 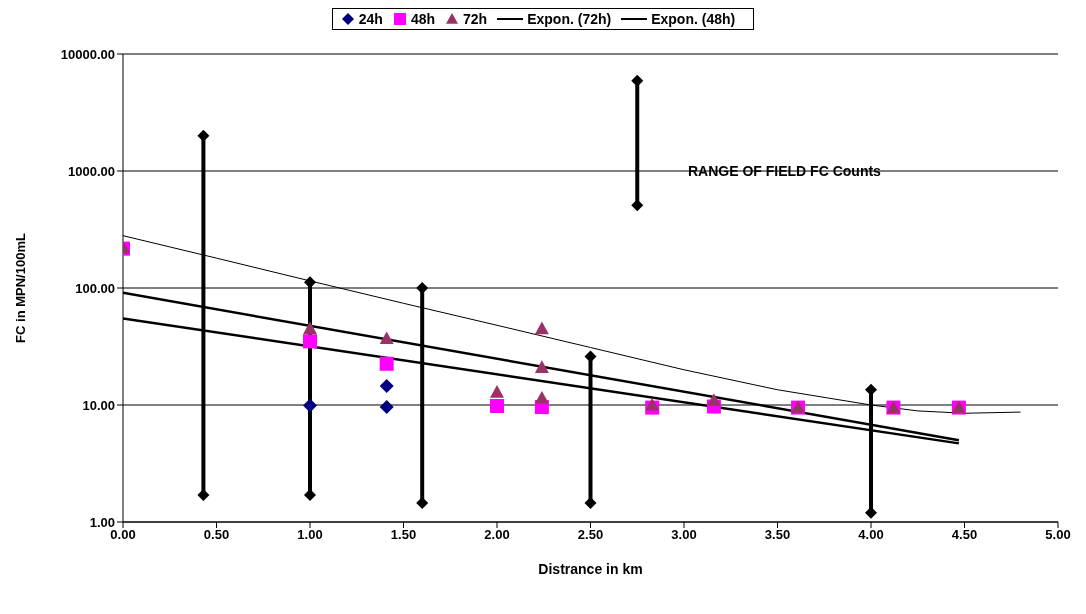 I want to click on x-tick-label: 1.00, so click(x=310, y=535).